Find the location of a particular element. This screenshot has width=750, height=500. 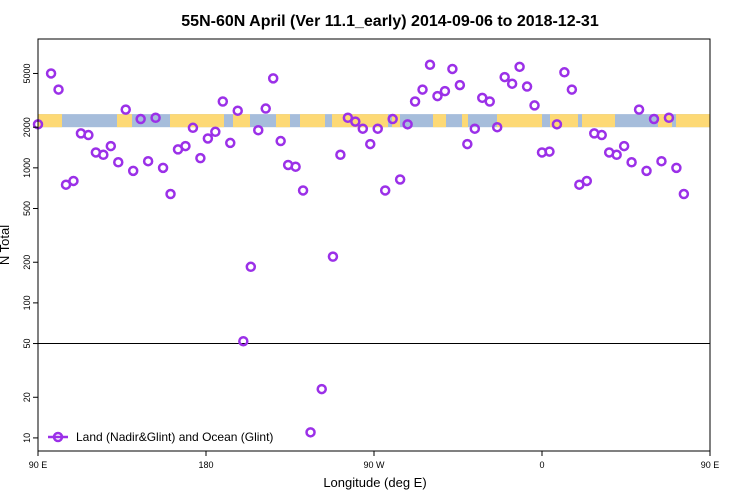

legend-entry-label: Land (Nadir&Glint) and Ocean (Glint) is located at coordinates (174, 437).